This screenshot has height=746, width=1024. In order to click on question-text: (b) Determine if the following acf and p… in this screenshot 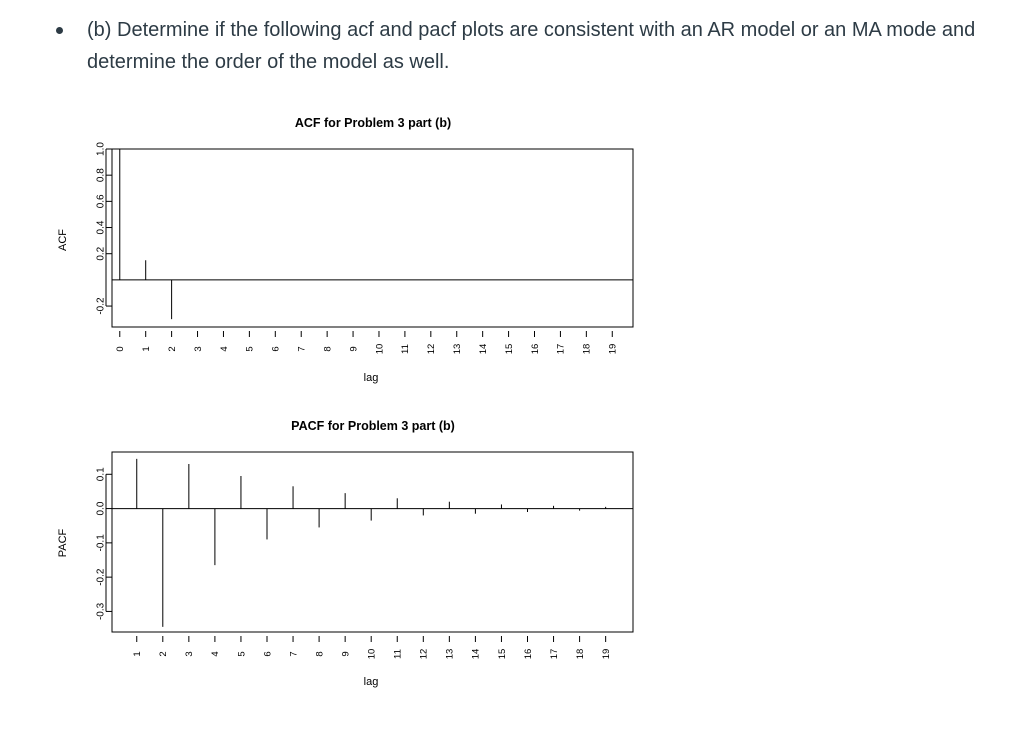, I will do `click(531, 46)`.